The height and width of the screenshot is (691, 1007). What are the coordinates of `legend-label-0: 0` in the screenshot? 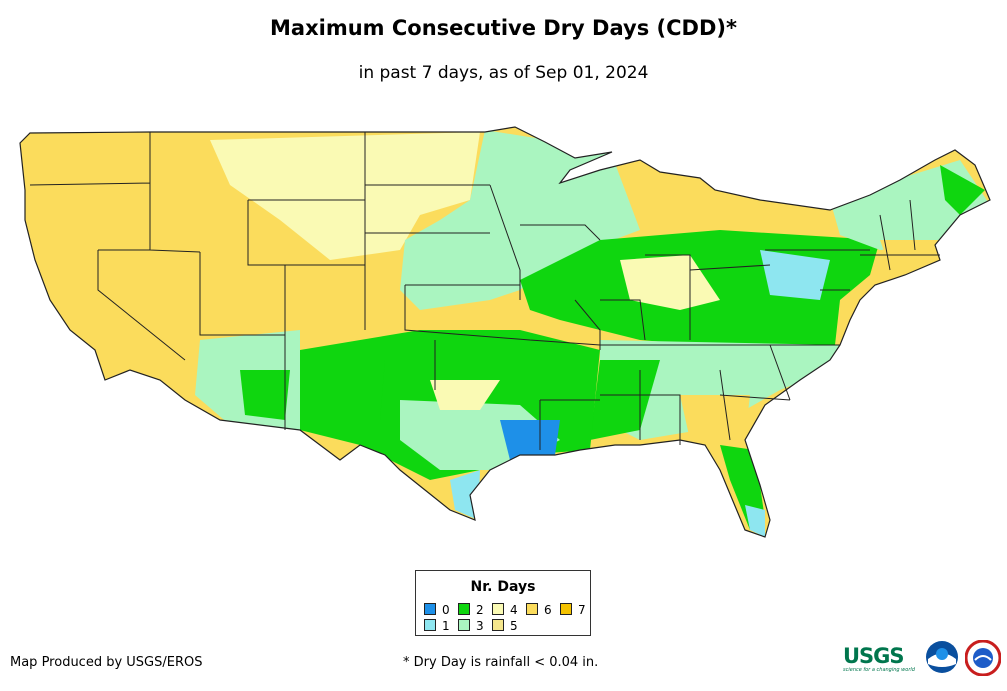 It's located at (446, 610).